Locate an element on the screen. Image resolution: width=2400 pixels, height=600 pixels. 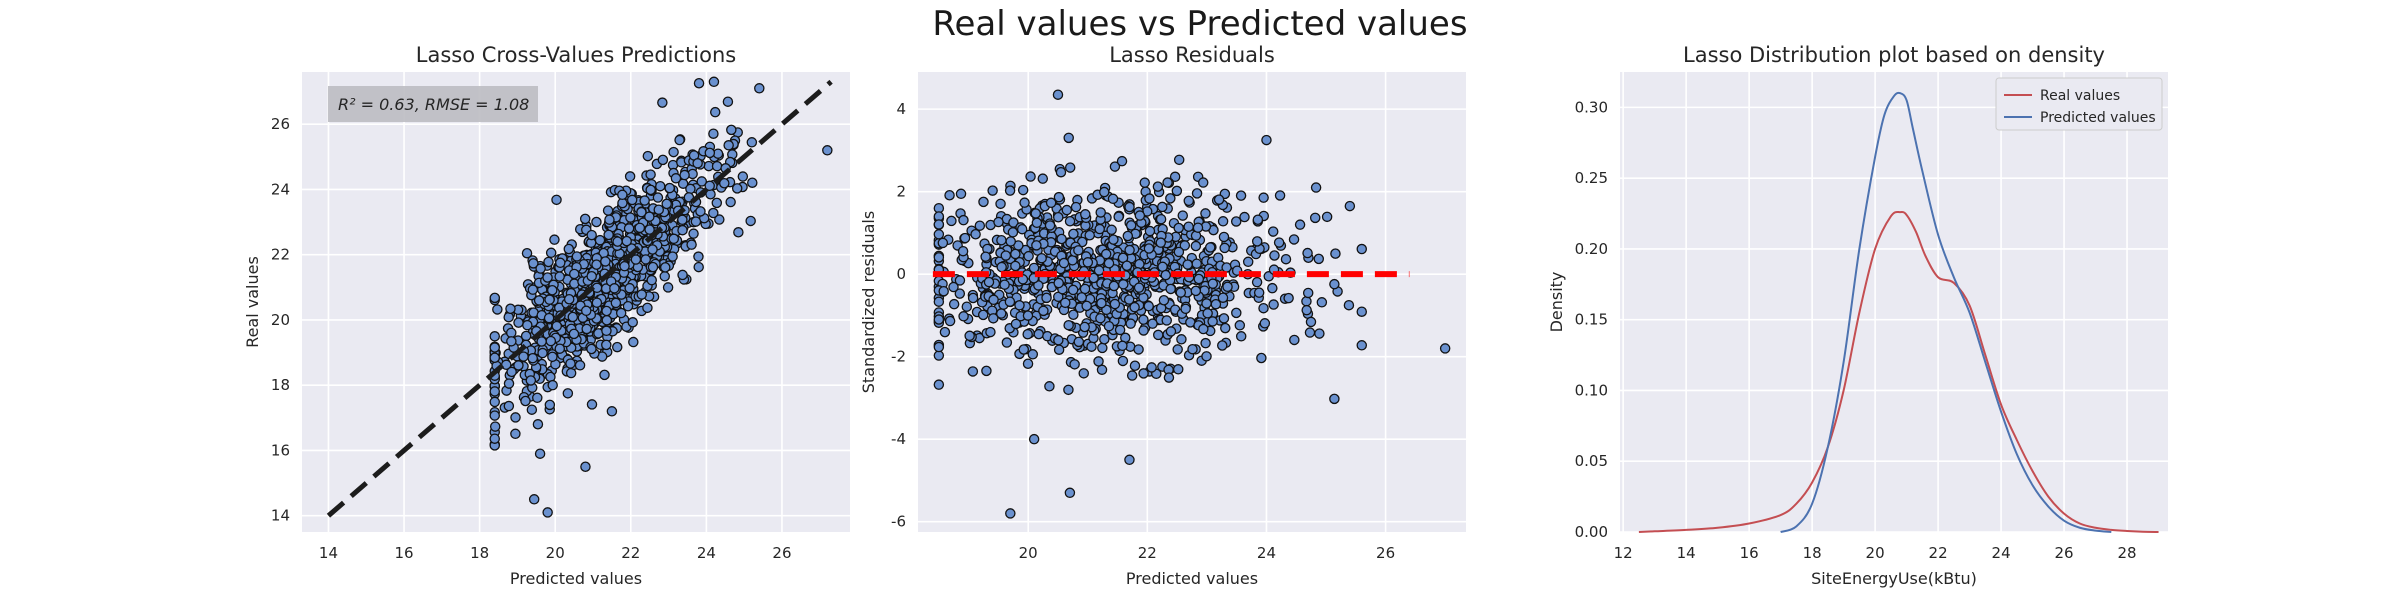
x-tick-label: 26 is located at coordinates (2064, 553).